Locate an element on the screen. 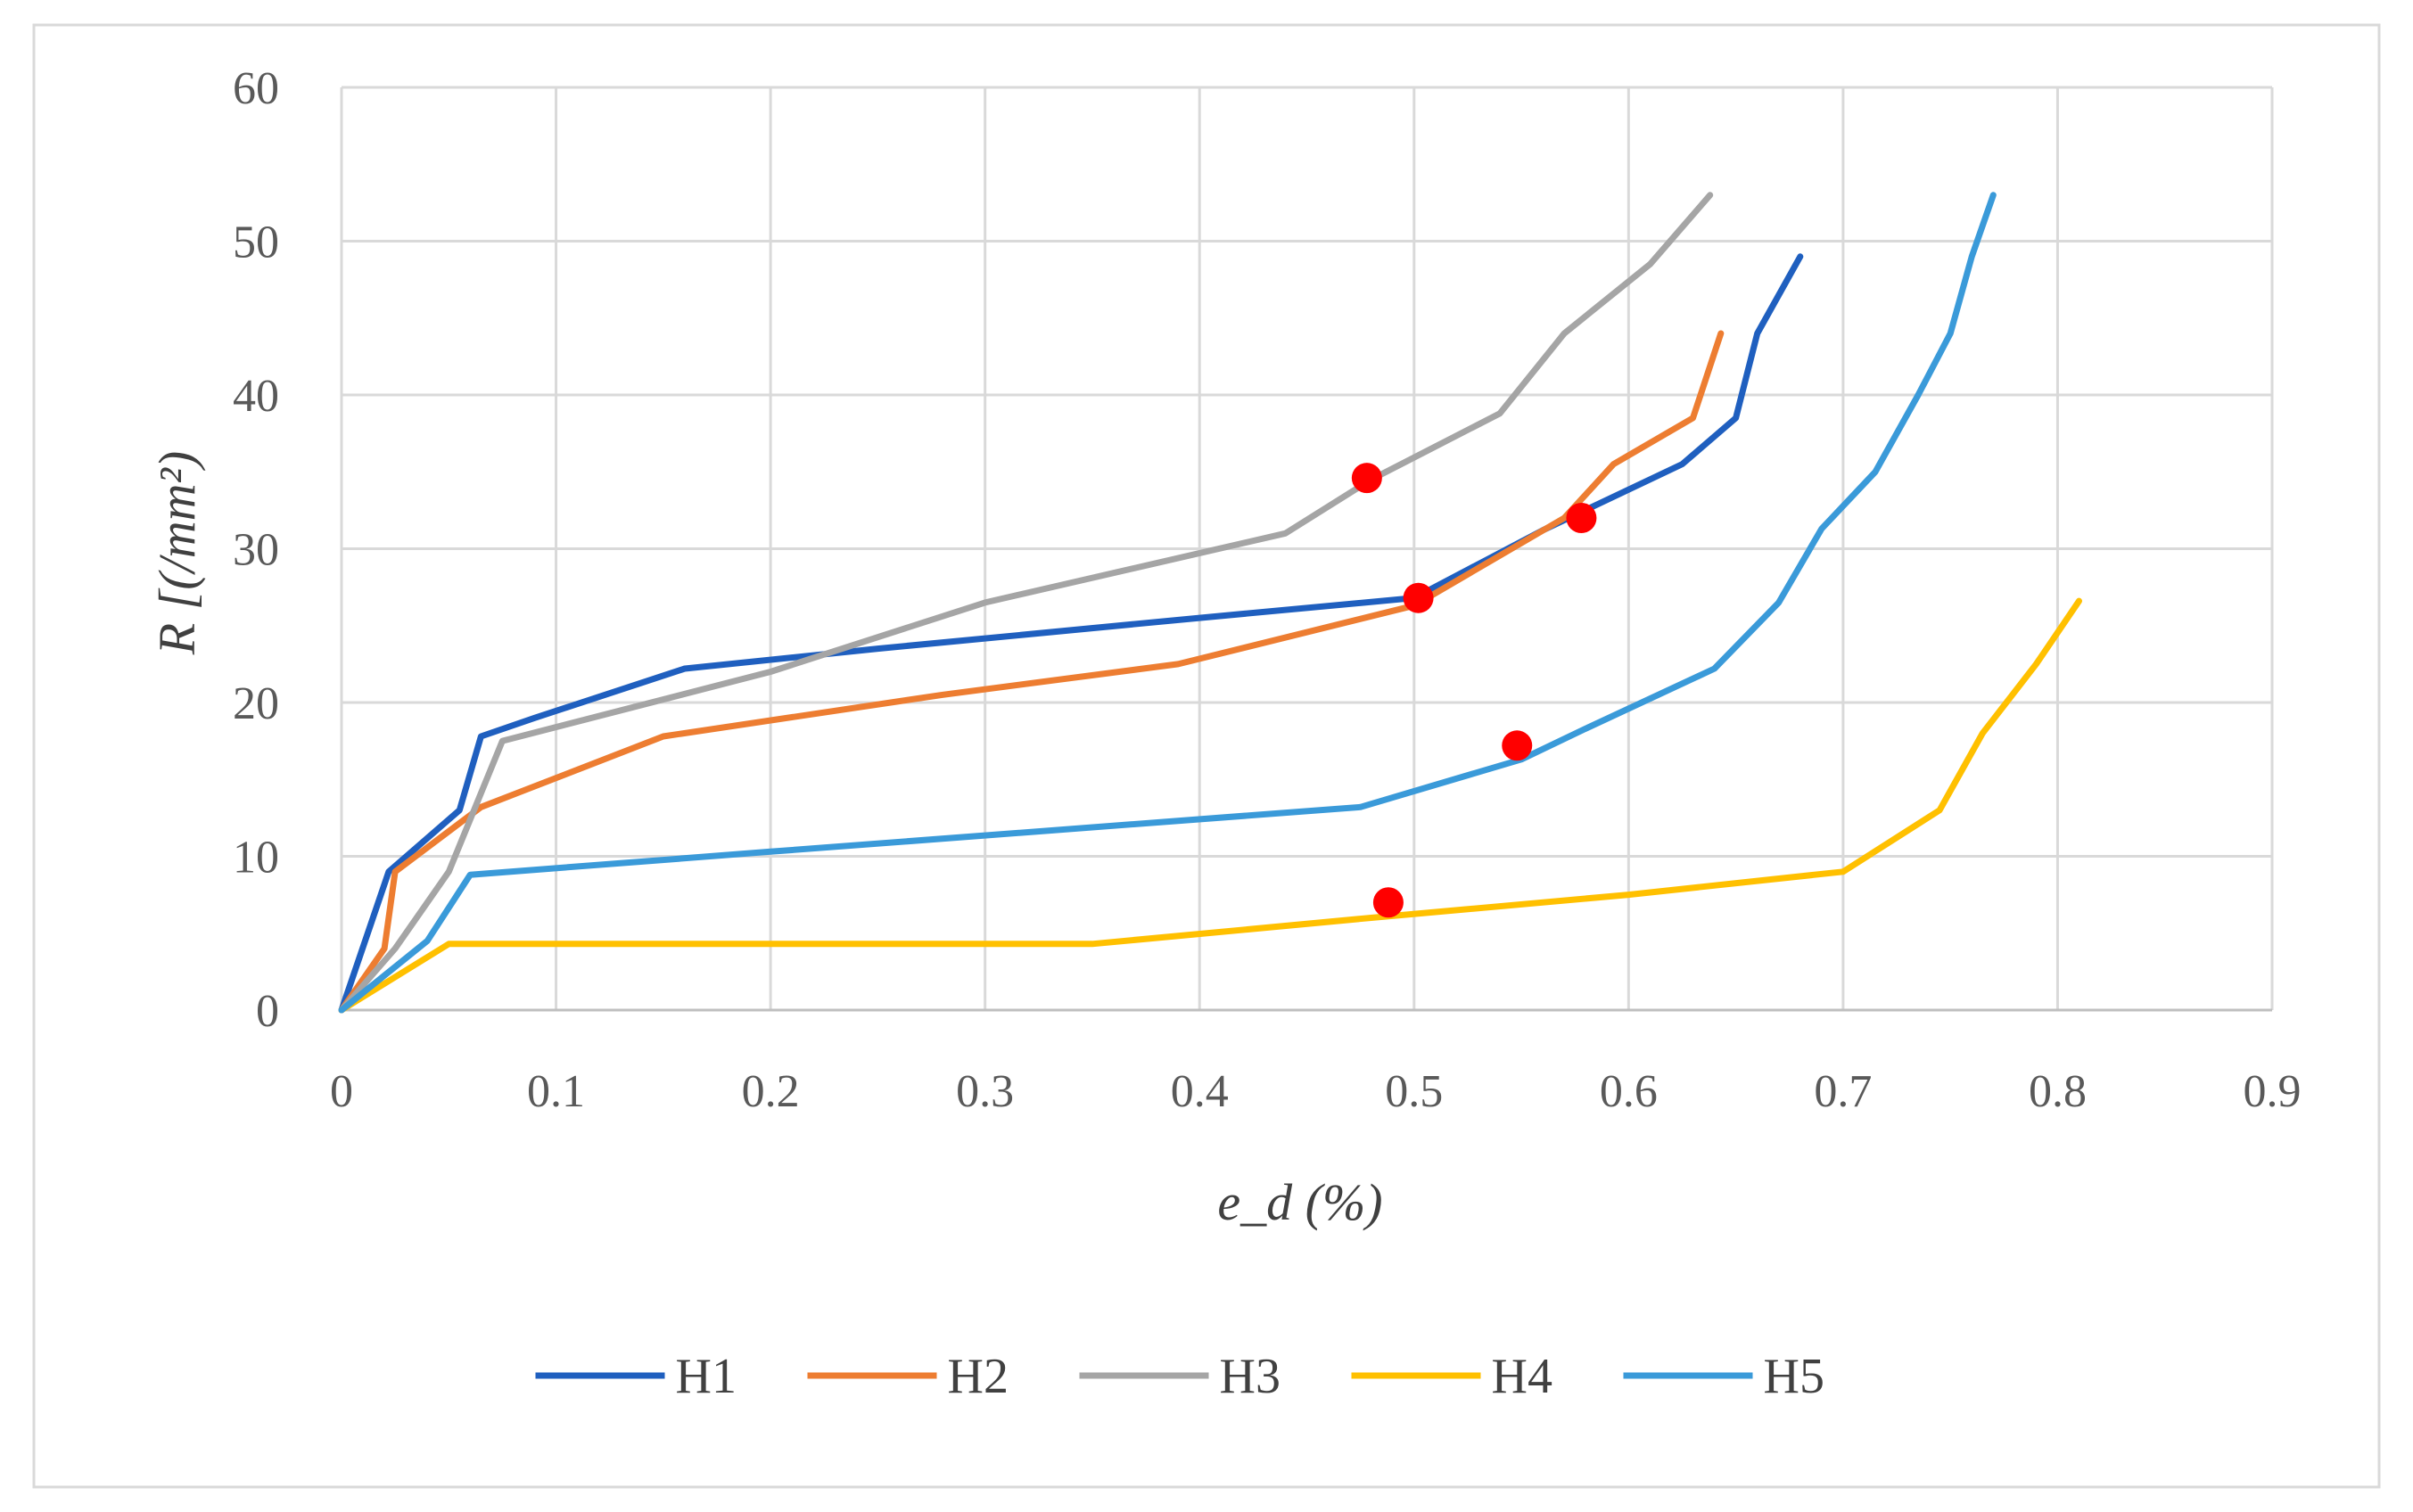  legend-label-h2: H2 is located at coordinates (978, 1376).